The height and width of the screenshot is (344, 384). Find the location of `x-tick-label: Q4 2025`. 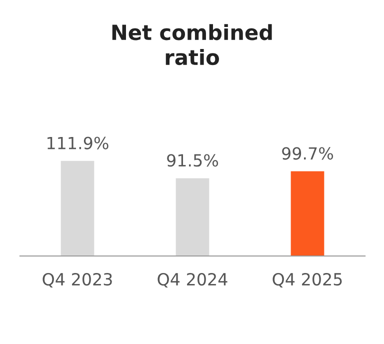

x-tick-label: Q4 2025 is located at coordinates (307, 280).